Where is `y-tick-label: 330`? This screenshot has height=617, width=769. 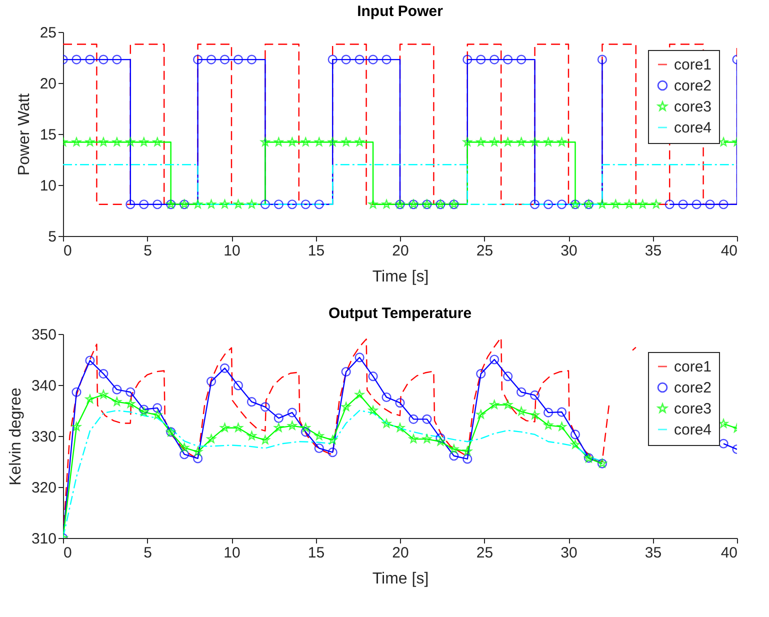
y-tick-label: 330 is located at coordinates (43, 437).